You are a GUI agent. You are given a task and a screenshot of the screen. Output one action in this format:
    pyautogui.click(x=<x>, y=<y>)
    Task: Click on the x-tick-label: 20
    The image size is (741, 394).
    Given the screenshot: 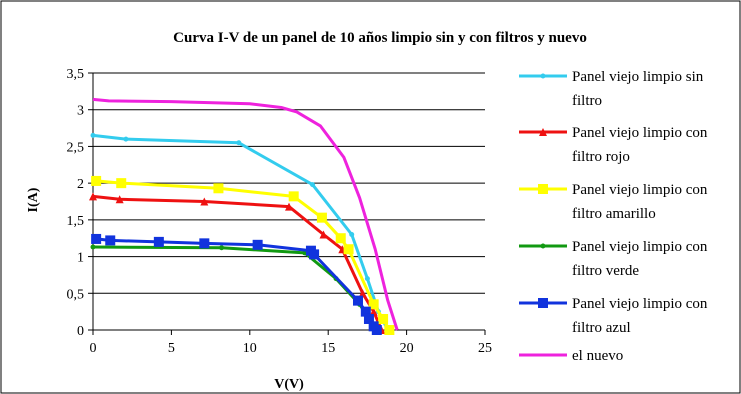 What is the action you would take?
    pyautogui.click(x=407, y=348)
    